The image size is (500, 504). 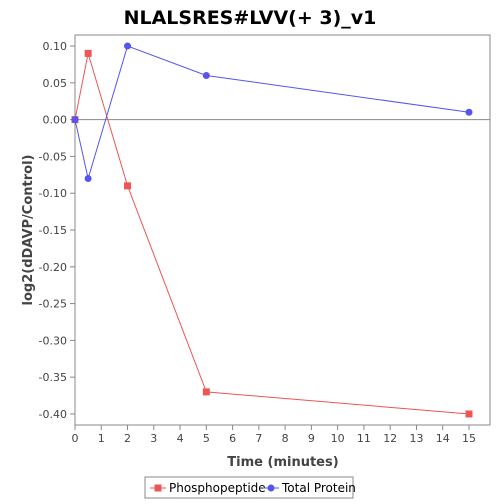 I want to click on x-tick-label: 2, so click(x=127, y=438).